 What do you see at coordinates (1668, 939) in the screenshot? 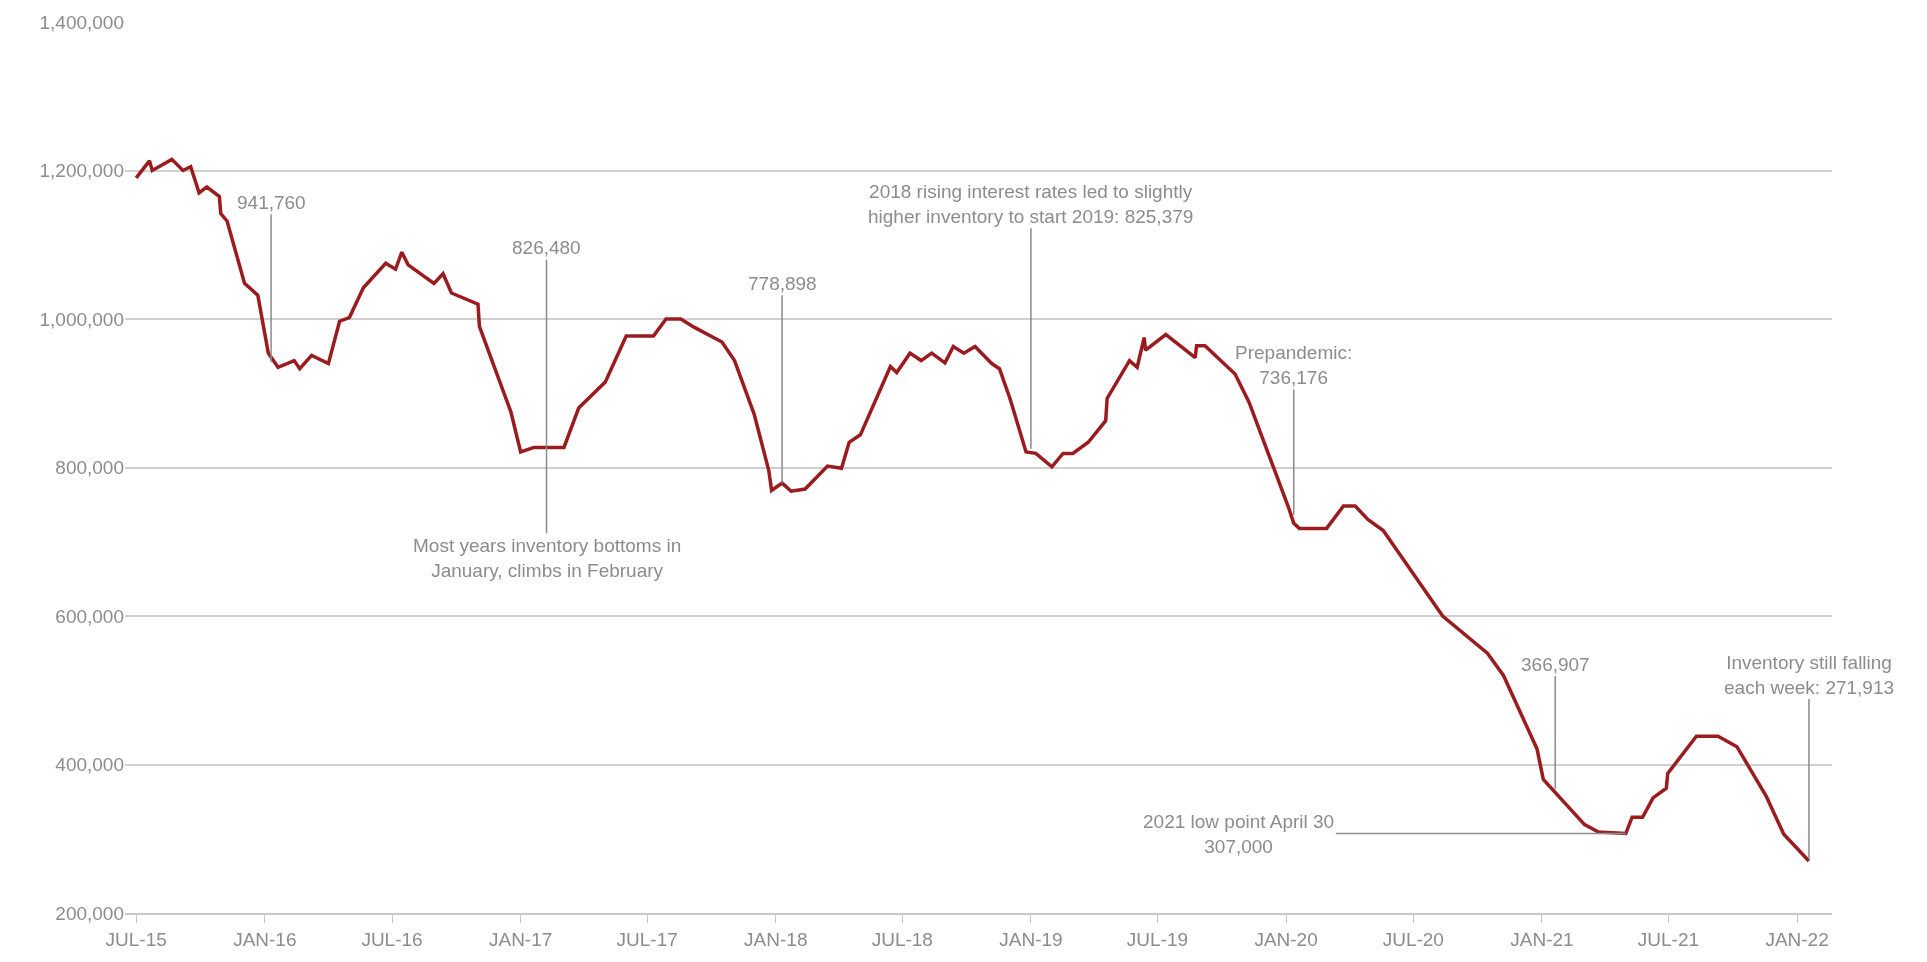
I see `x-tick-label: JUL-21` at bounding box center [1668, 939].